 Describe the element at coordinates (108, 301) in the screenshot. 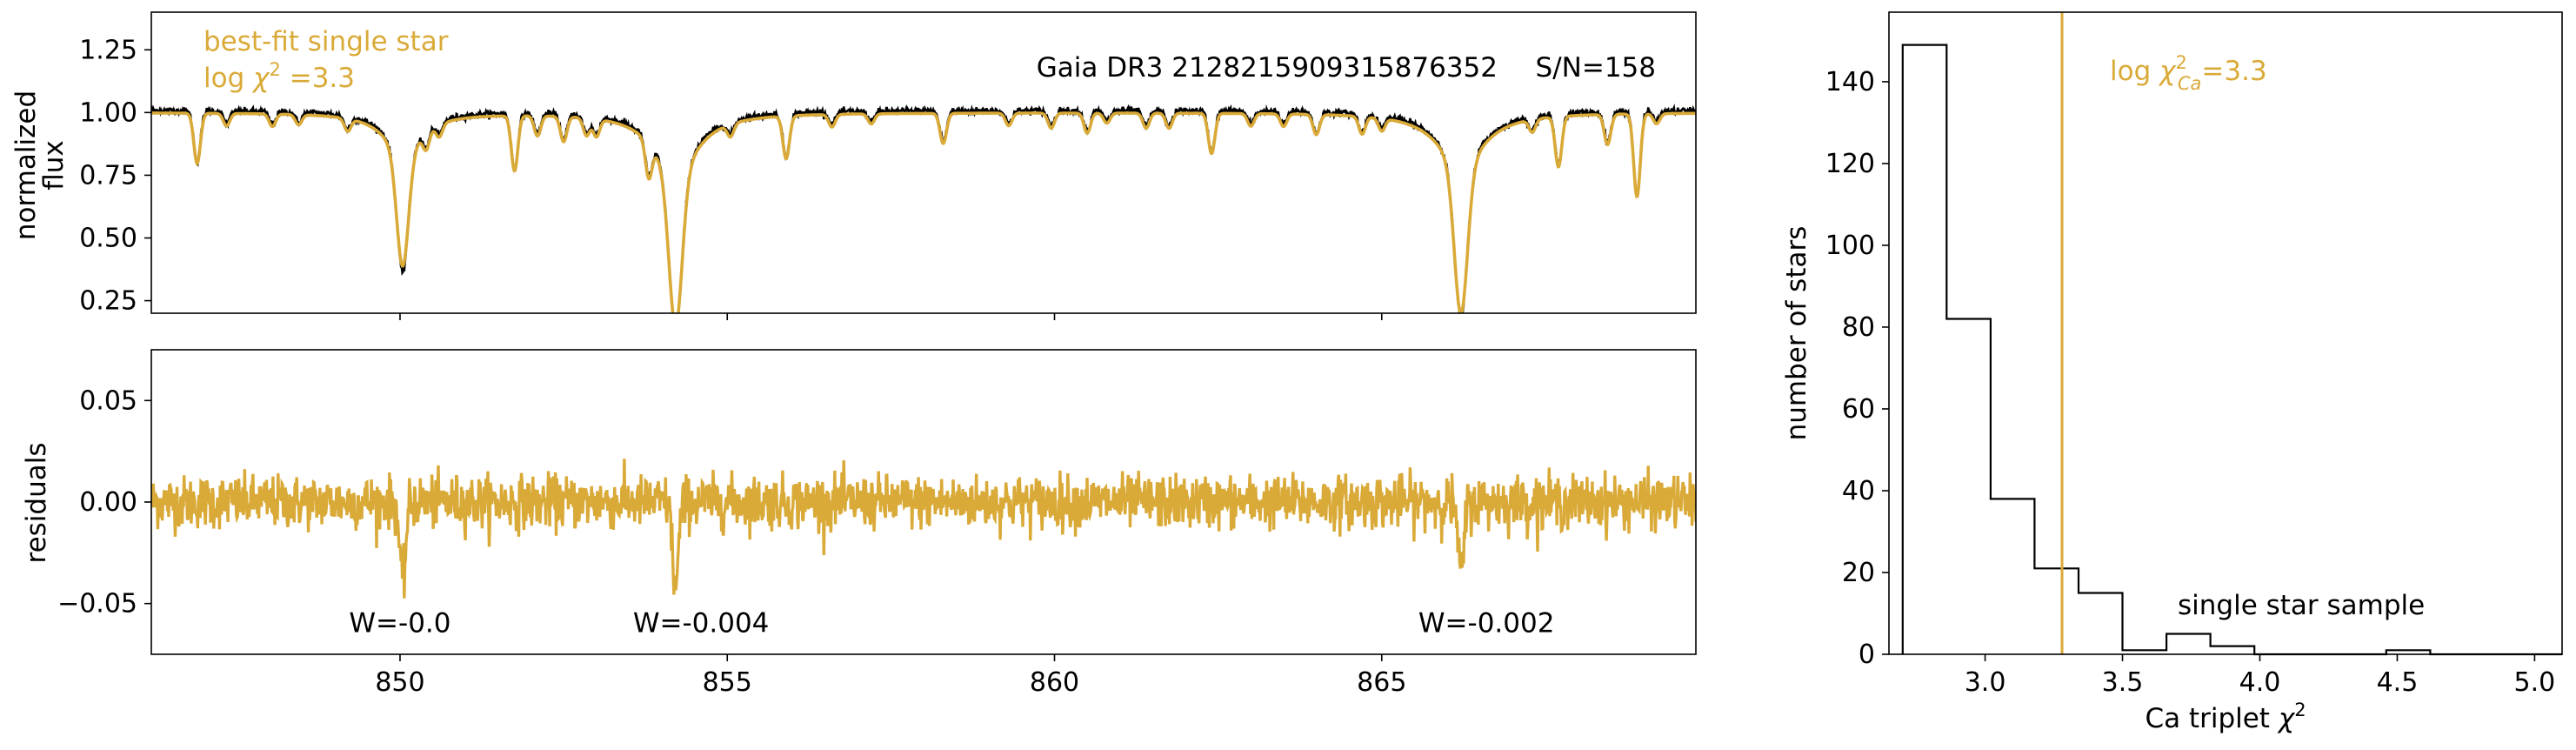

I see `spectrum-ytick-label: 0.25` at that location.